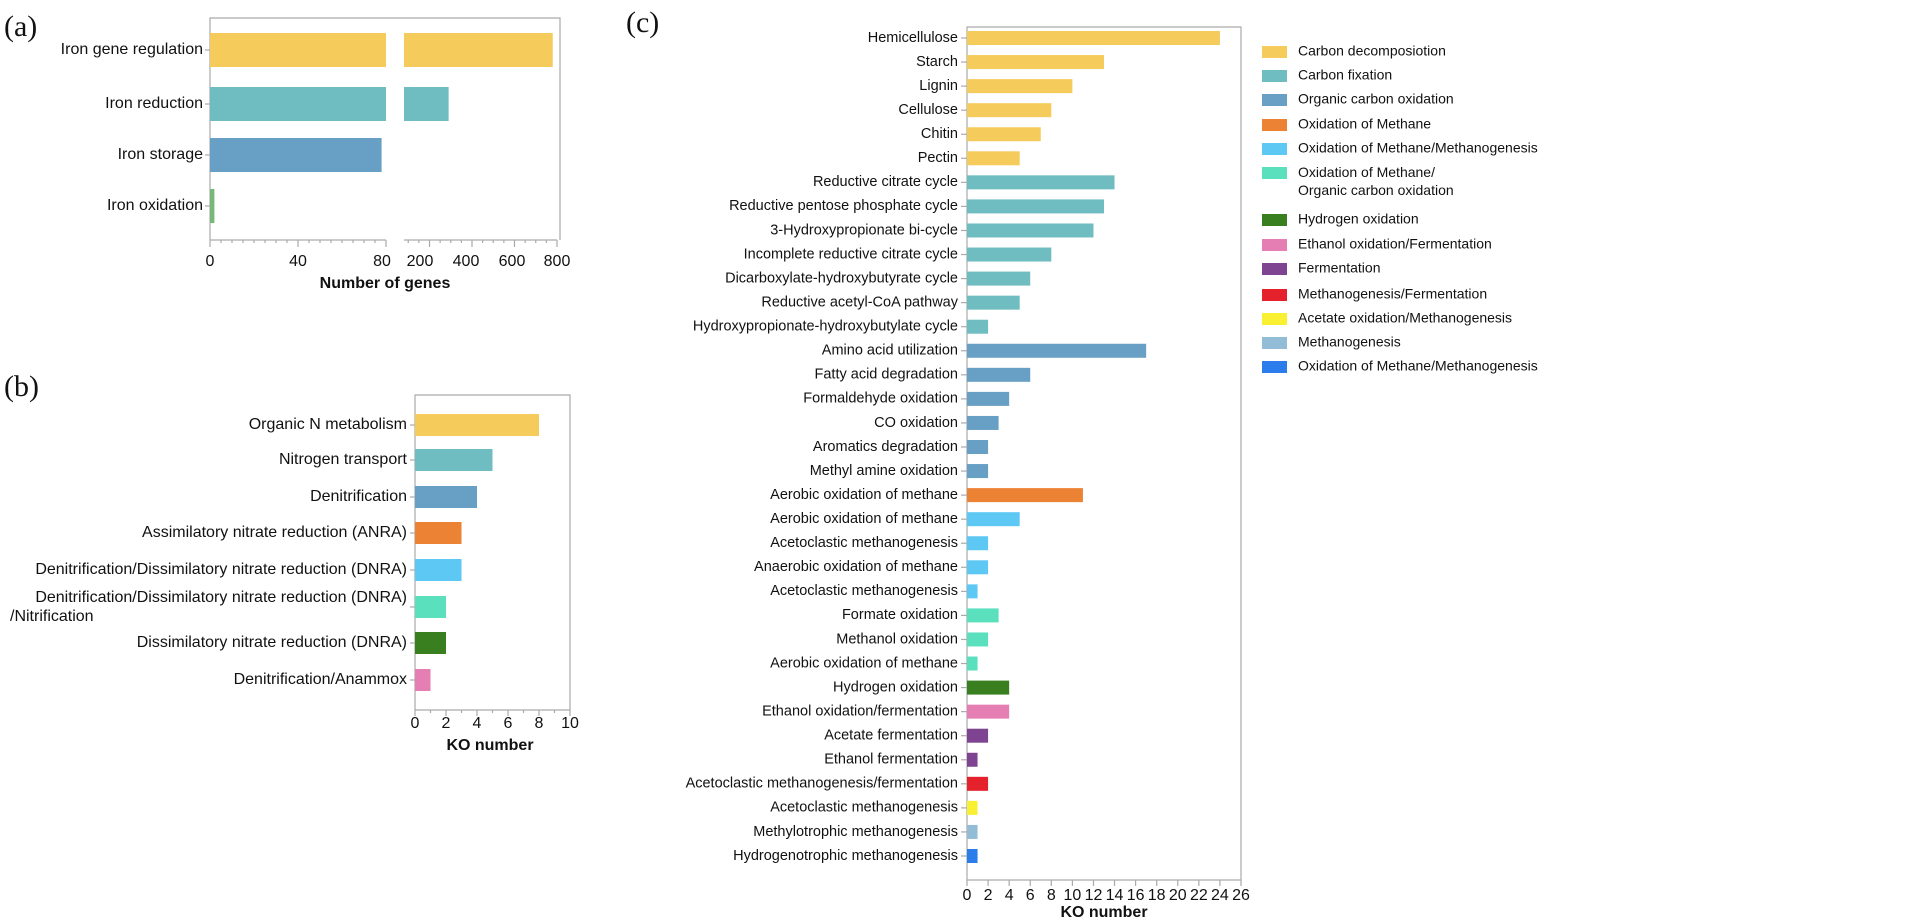 The image size is (1913, 922). I want to click on category-label: Ethanol oxidation/fermentation, so click(860, 711).